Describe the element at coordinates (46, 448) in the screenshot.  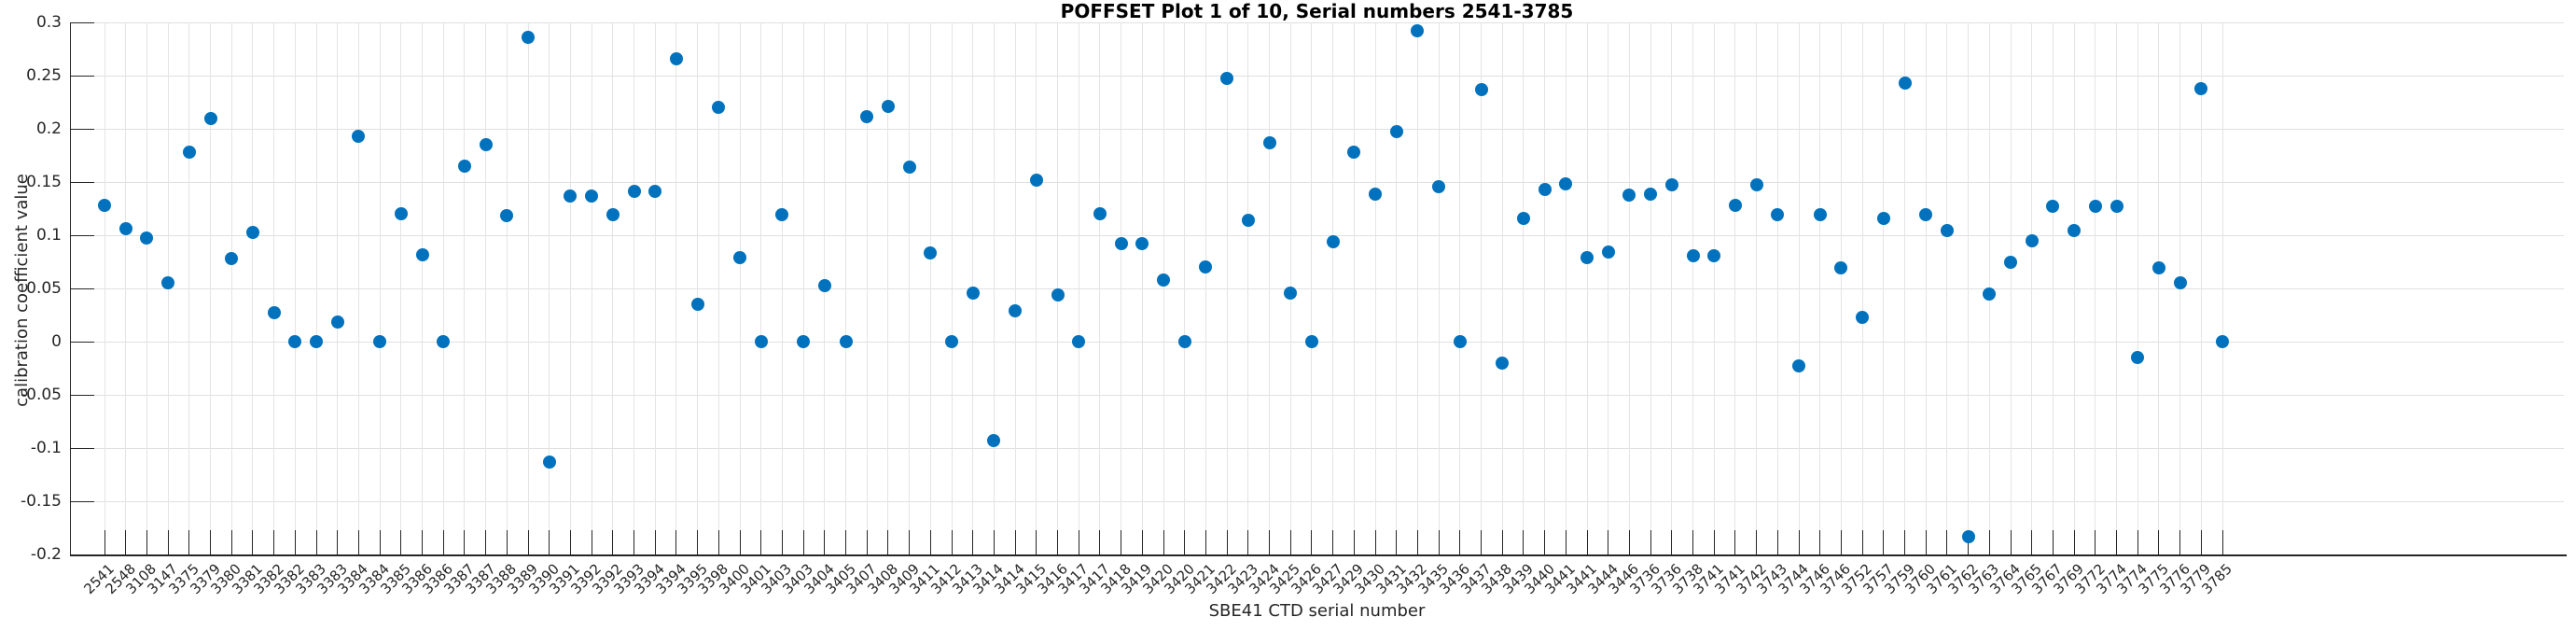
I see `y-tick-label: -0.1` at that location.